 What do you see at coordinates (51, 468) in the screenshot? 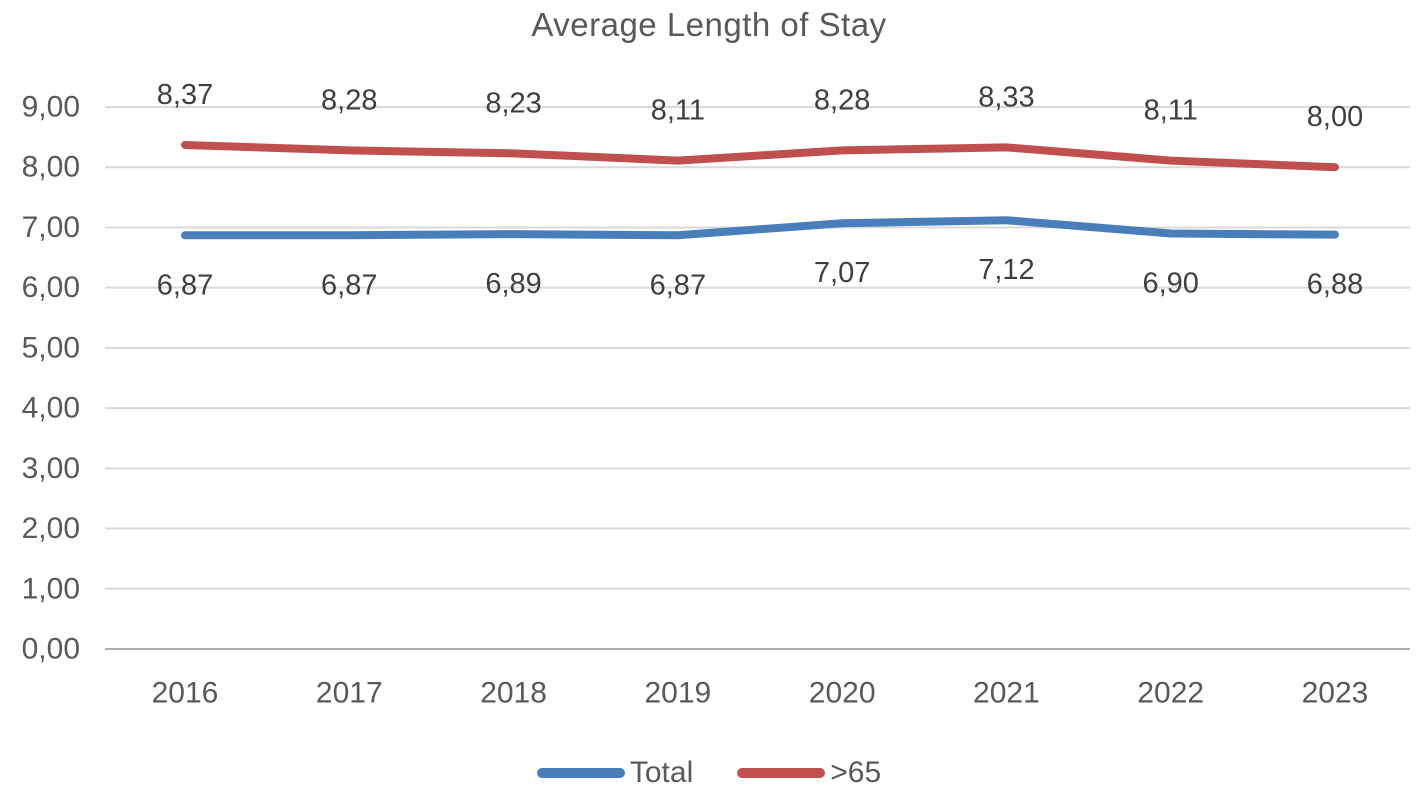
I see `y-axis-tick-label: 3,00` at bounding box center [51, 468].